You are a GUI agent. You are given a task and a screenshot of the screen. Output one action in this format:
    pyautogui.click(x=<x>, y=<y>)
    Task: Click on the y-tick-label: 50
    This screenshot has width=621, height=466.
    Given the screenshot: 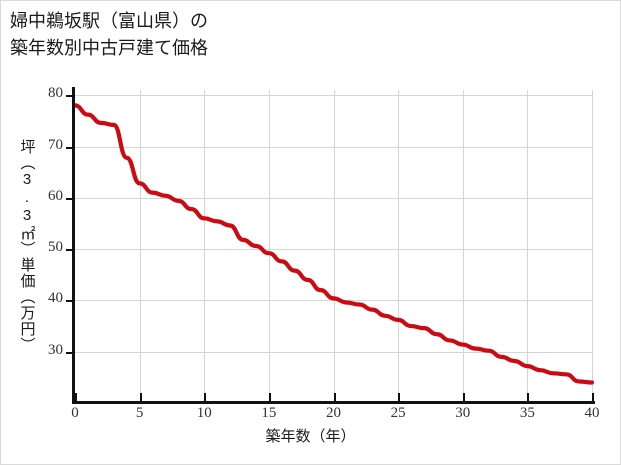 What is the action you would take?
    pyautogui.click(x=55, y=247)
    